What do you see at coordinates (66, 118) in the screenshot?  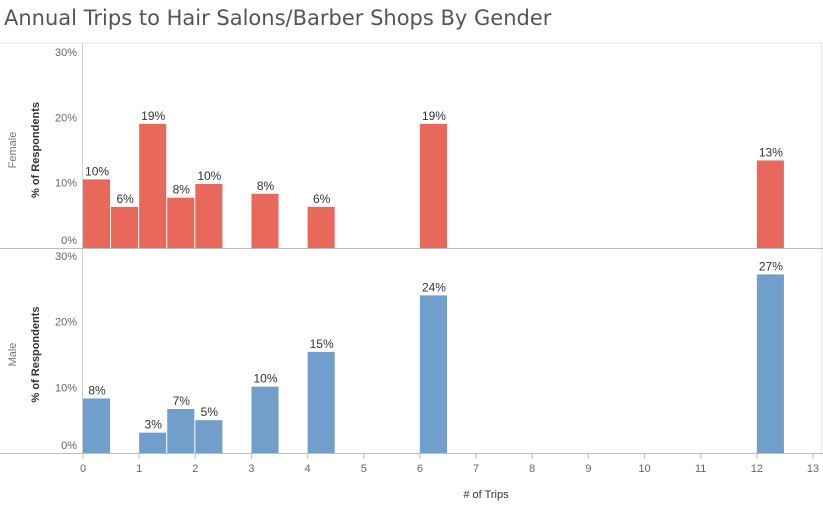 I see `female-y-tick-label: 20%` at bounding box center [66, 118].